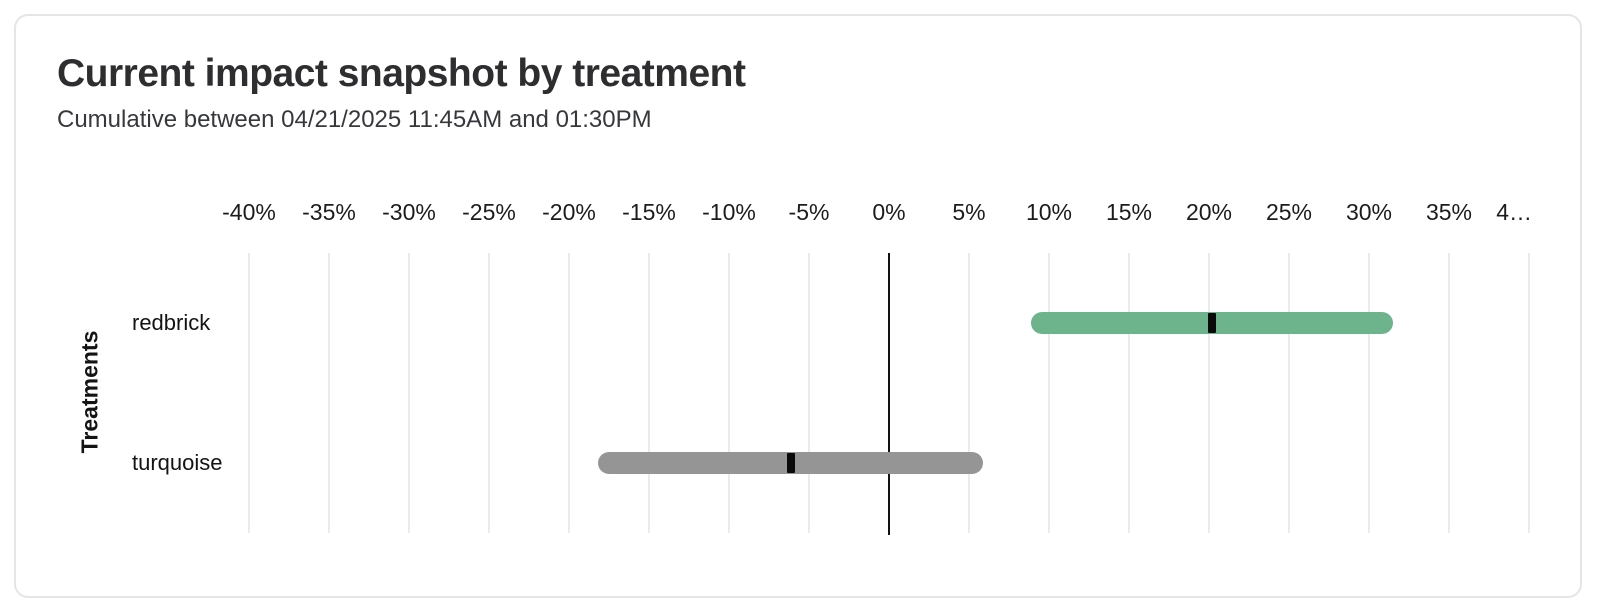  Describe the element at coordinates (177, 462) in the screenshot. I see `category-label-turquoise: turquoise` at that location.